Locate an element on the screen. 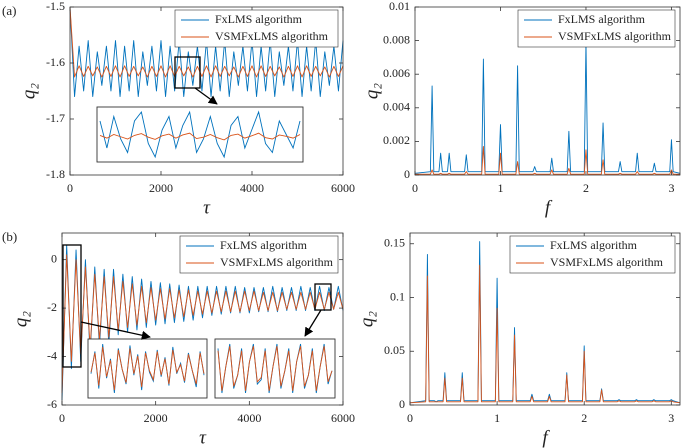 This screenshot has width=685, height=448. y-tick-label: 0.006 is located at coordinates (396, 73).